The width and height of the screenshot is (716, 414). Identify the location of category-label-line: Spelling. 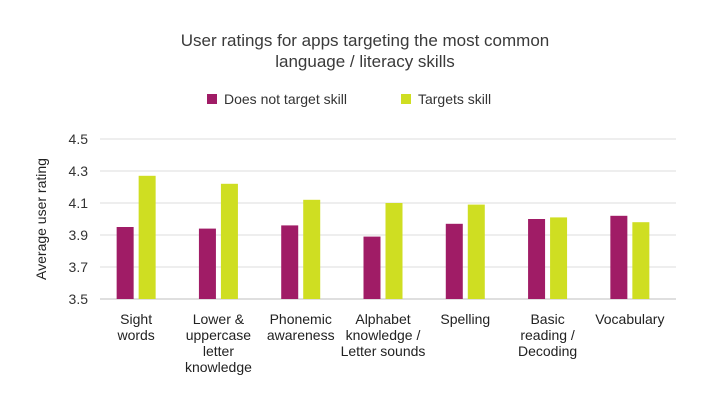
(465, 319).